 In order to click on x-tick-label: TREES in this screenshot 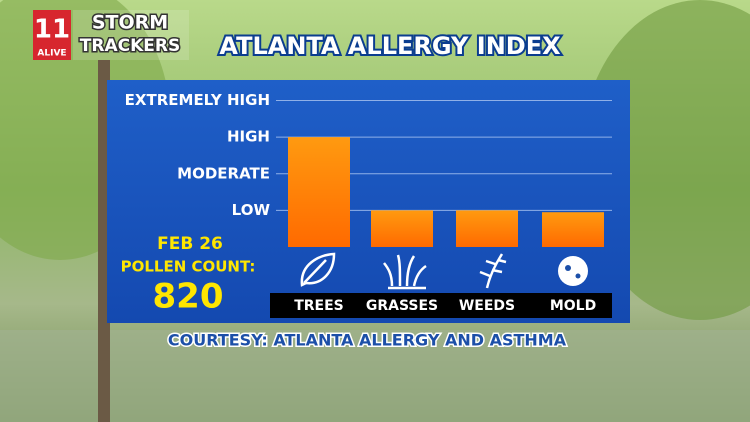, I will do `click(319, 306)`.